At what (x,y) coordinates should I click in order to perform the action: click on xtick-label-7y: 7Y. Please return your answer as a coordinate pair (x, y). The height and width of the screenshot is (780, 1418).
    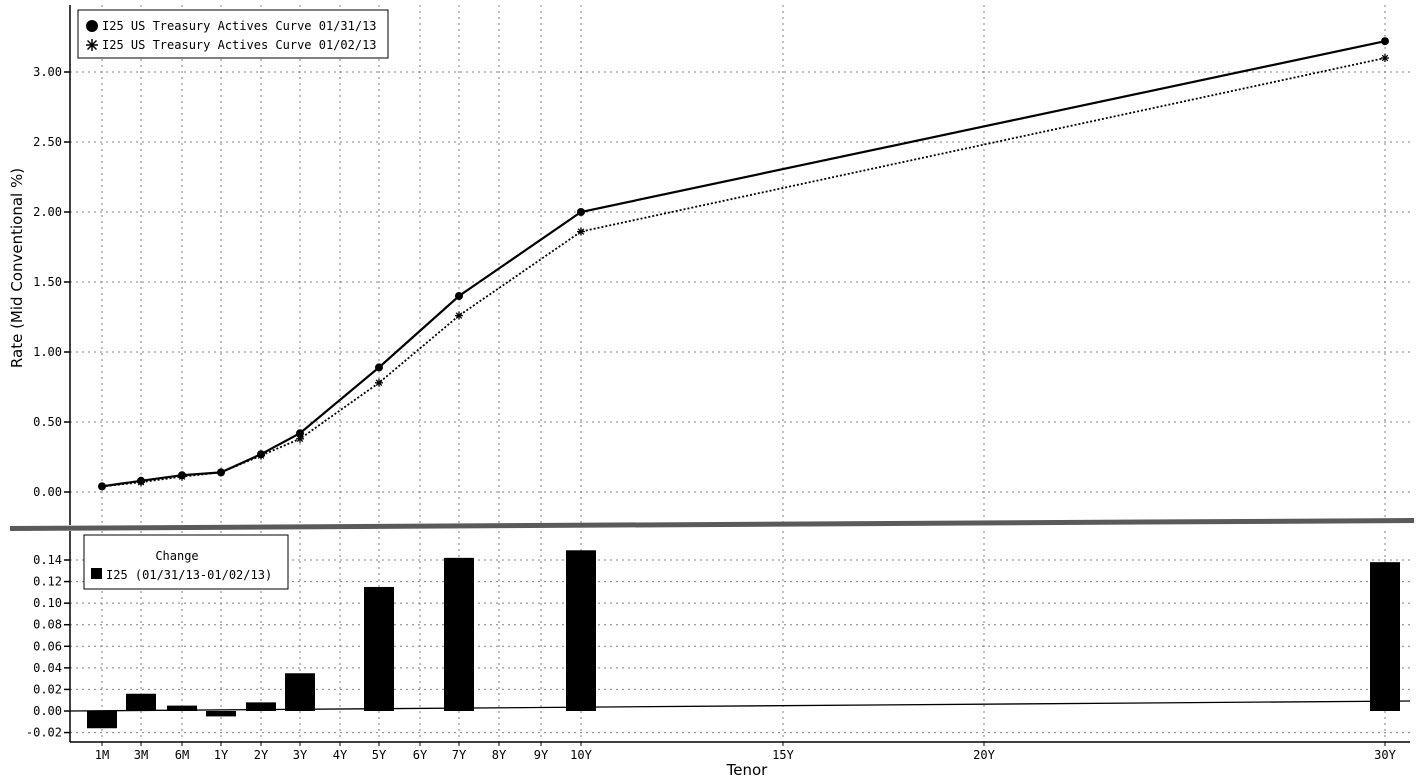
    Looking at the image, I should click on (459, 755).